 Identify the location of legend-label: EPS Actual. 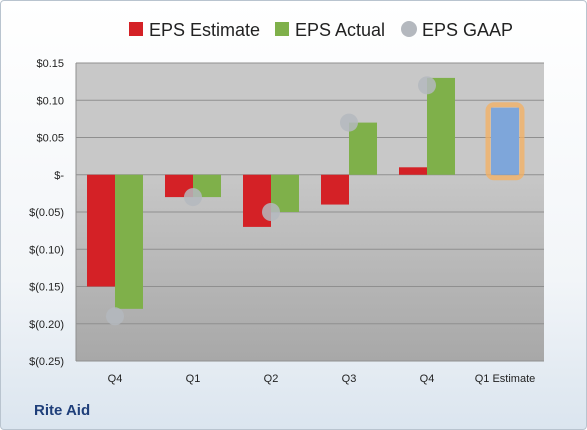
(340, 30).